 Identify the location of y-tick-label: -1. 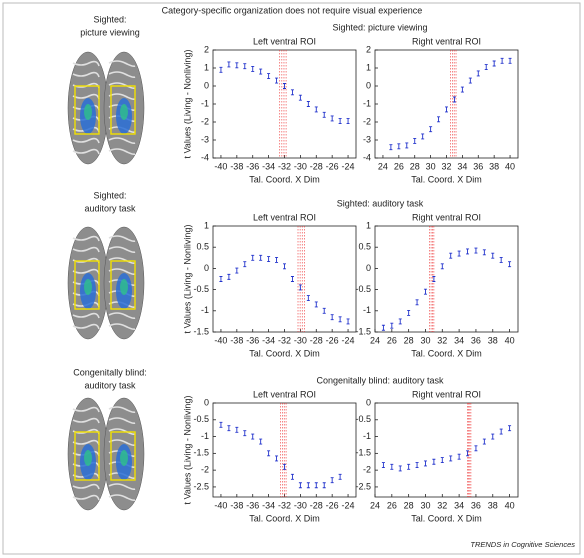
(367, 103).